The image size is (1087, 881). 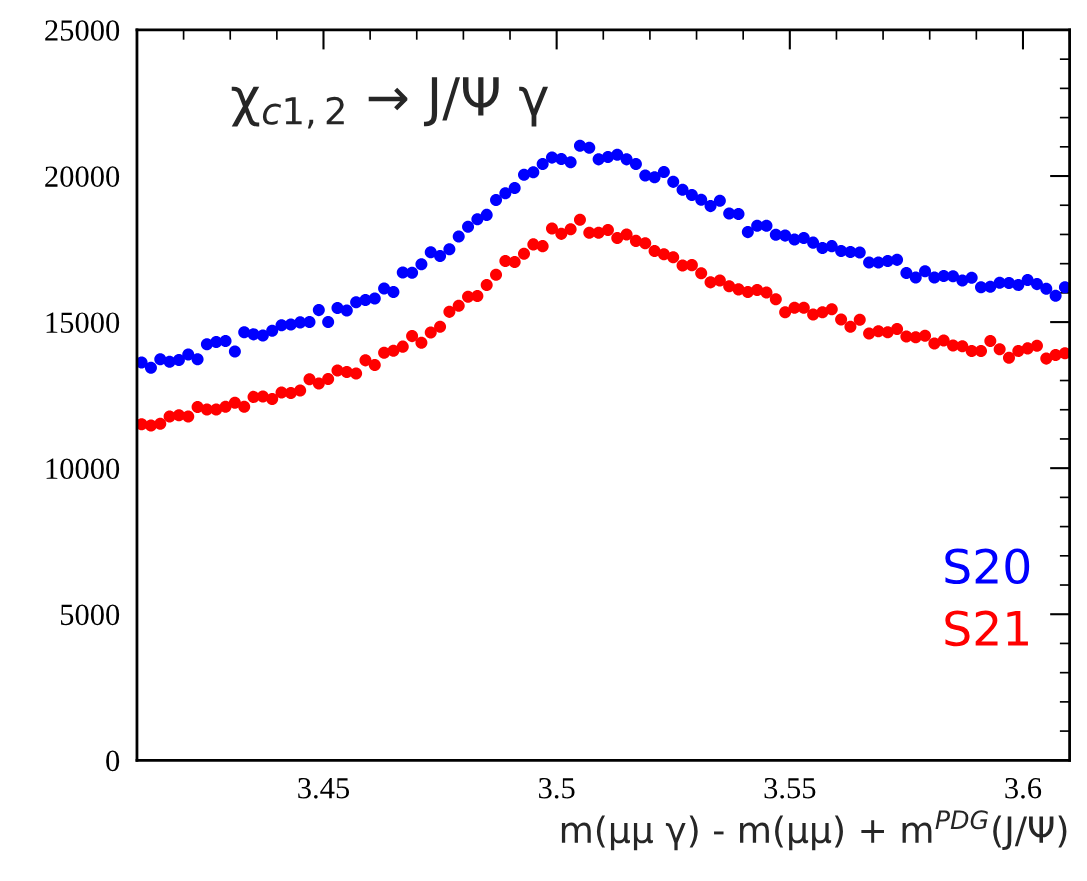 What do you see at coordinates (987, 566) in the screenshot?
I see `text: S20` at bounding box center [987, 566].